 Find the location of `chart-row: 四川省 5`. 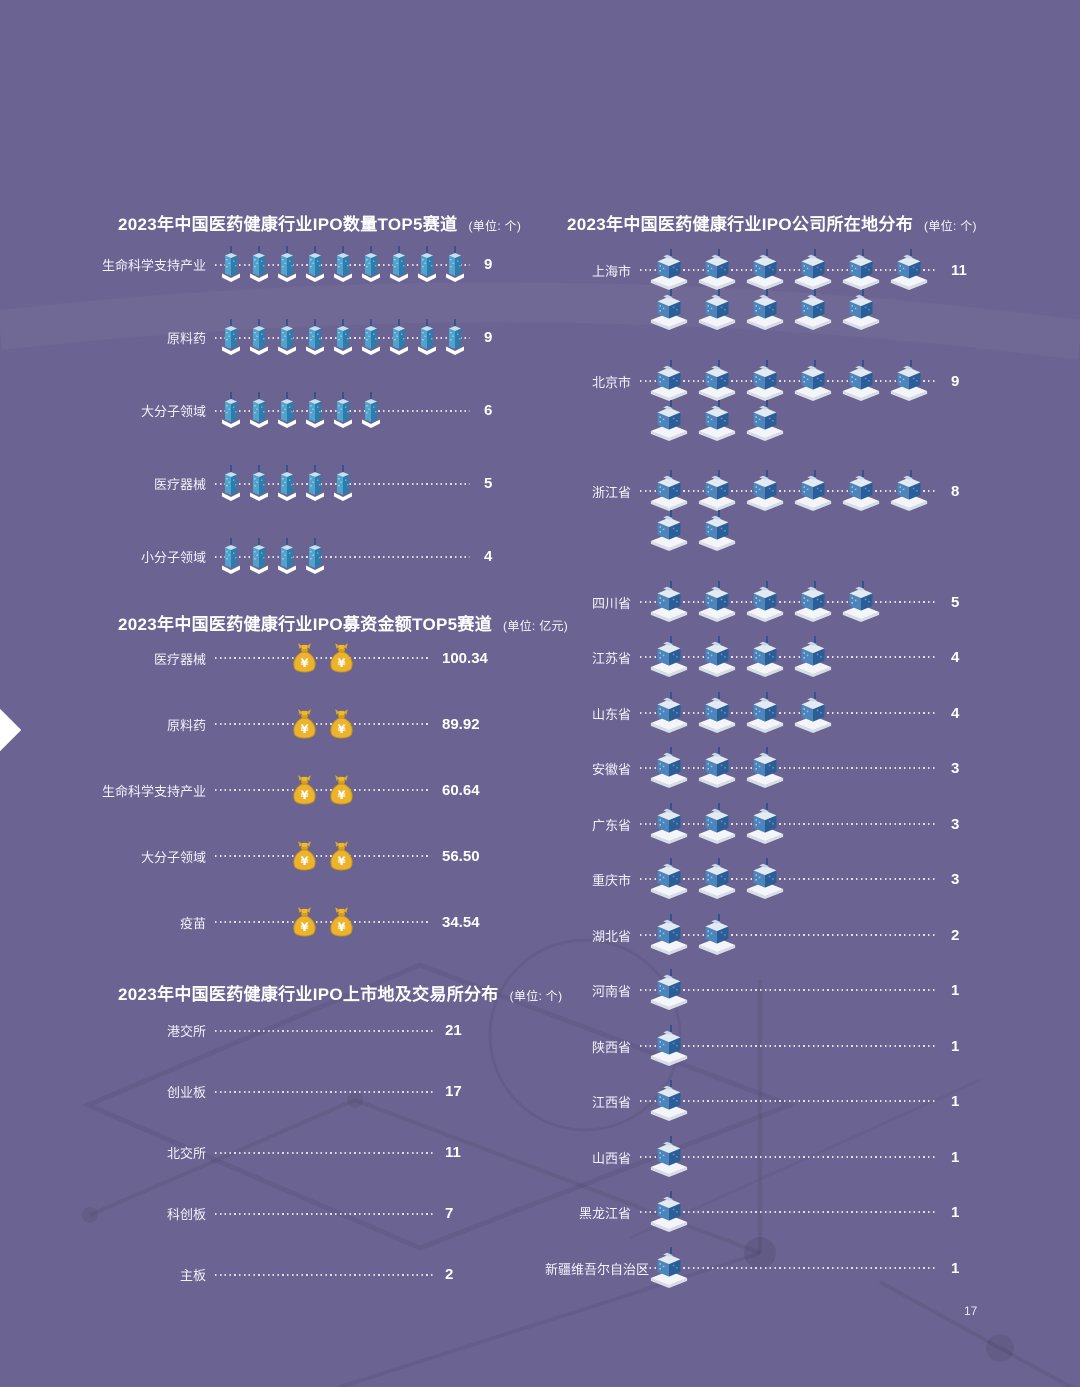

chart-row: 四川省 5 is located at coordinates (762, 602).